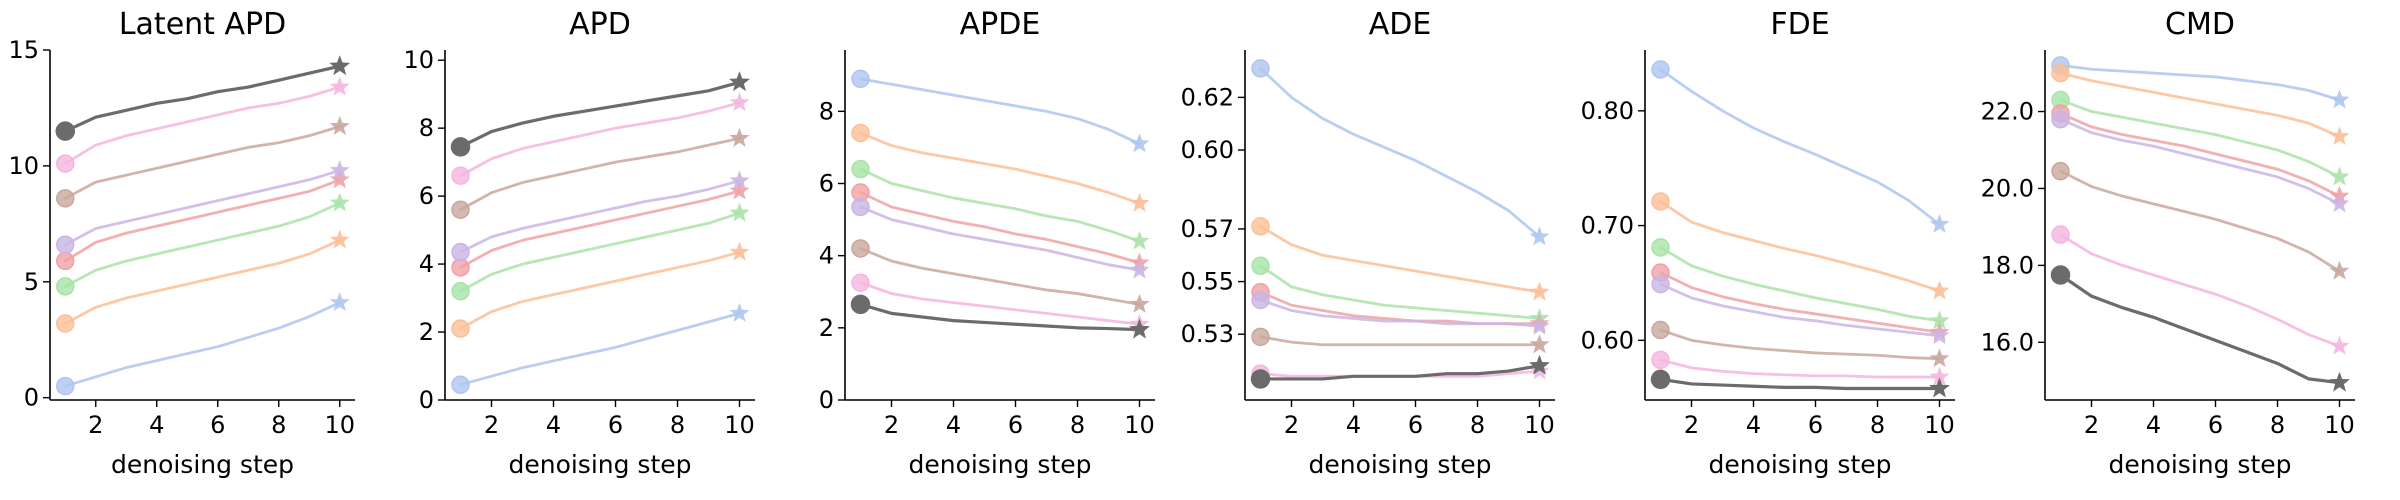  What do you see at coordinates (426, 196) in the screenshot?
I see `y-tick-label: 6` at bounding box center [426, 196].